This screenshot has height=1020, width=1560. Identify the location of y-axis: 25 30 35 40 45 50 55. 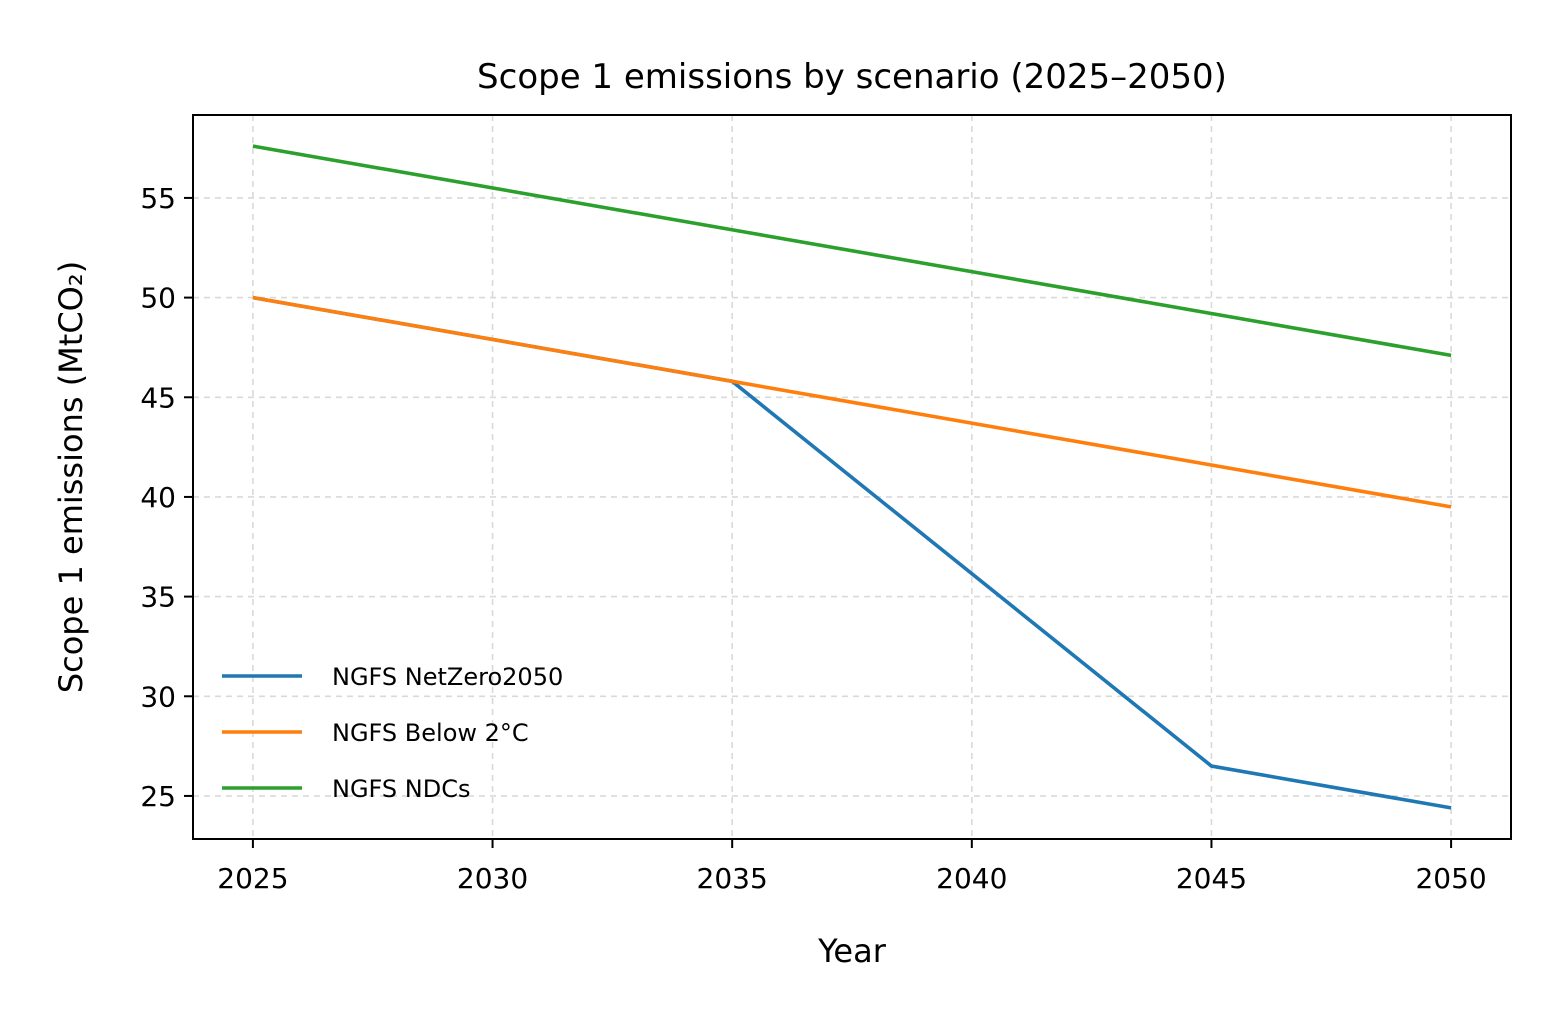
(166, 497).